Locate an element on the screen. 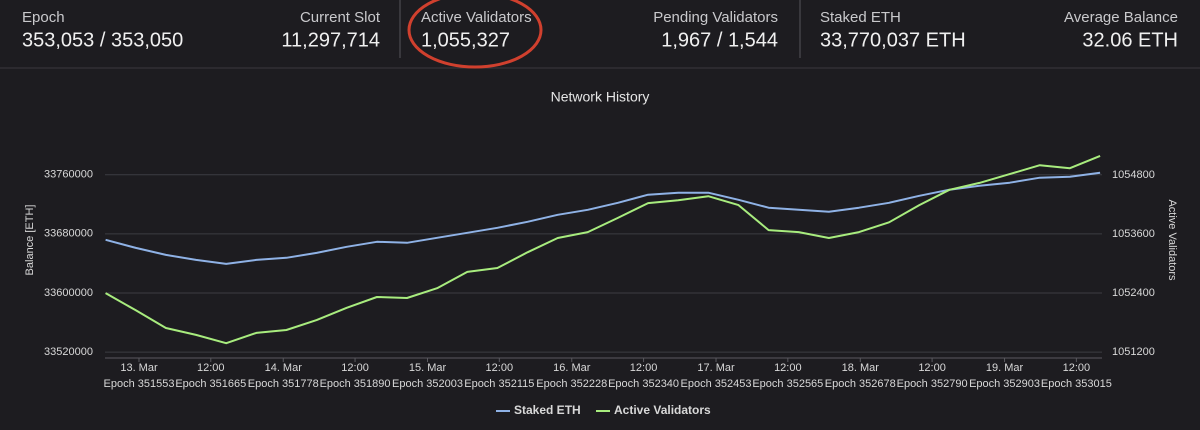 This screenshot has width=1200, height=430. y-axis-title: Balance [ETH] is located at coordinates (30, 240).